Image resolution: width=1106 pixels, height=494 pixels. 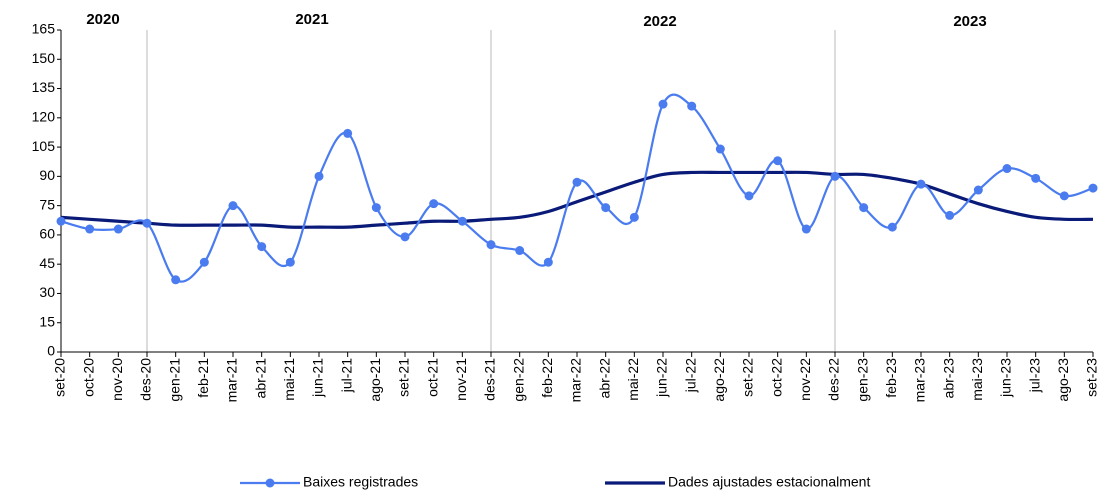 What do you see at coordinates (203, 378) in the screenshot?
I see `x-tick-label: feb-21` at bounding box center [203, 378].